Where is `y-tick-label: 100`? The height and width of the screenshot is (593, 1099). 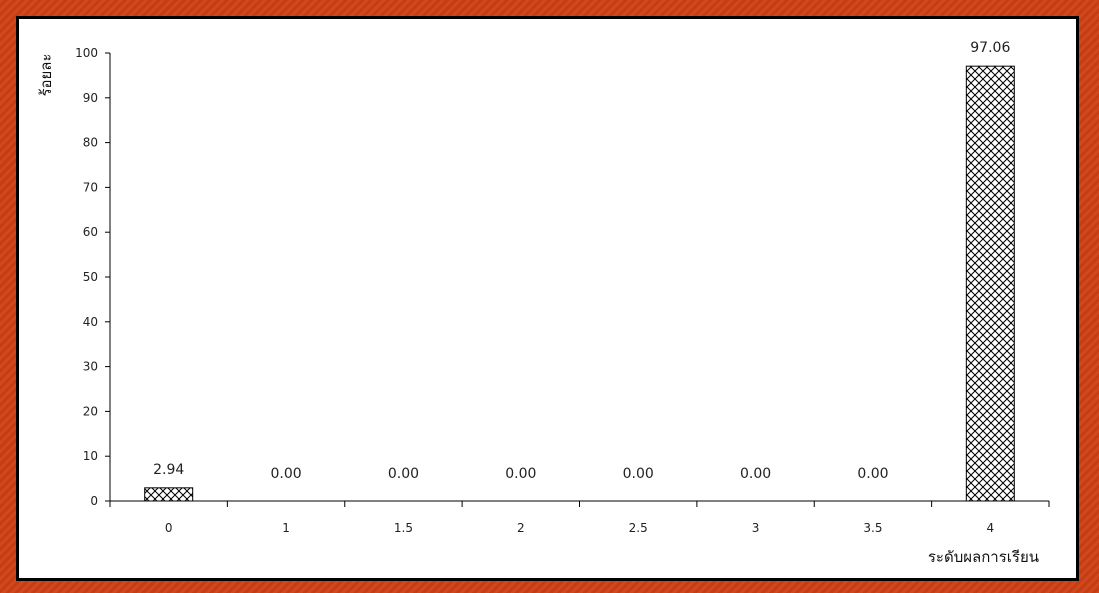
y-tick-label: 100 is located at coordinates (86, 53).